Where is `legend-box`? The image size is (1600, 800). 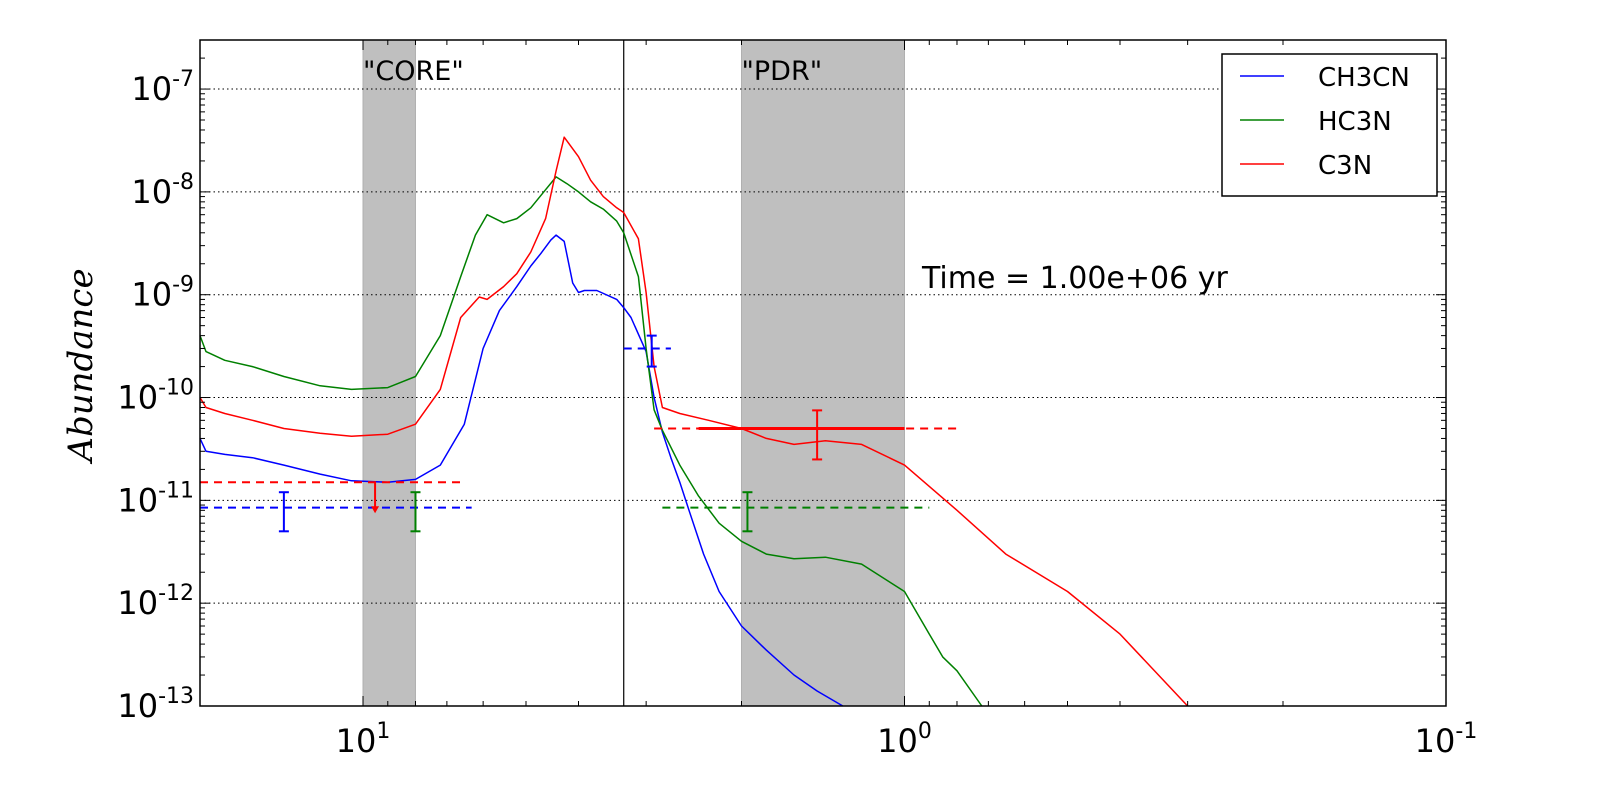 legend-box is located at coordinates (1329, 125).